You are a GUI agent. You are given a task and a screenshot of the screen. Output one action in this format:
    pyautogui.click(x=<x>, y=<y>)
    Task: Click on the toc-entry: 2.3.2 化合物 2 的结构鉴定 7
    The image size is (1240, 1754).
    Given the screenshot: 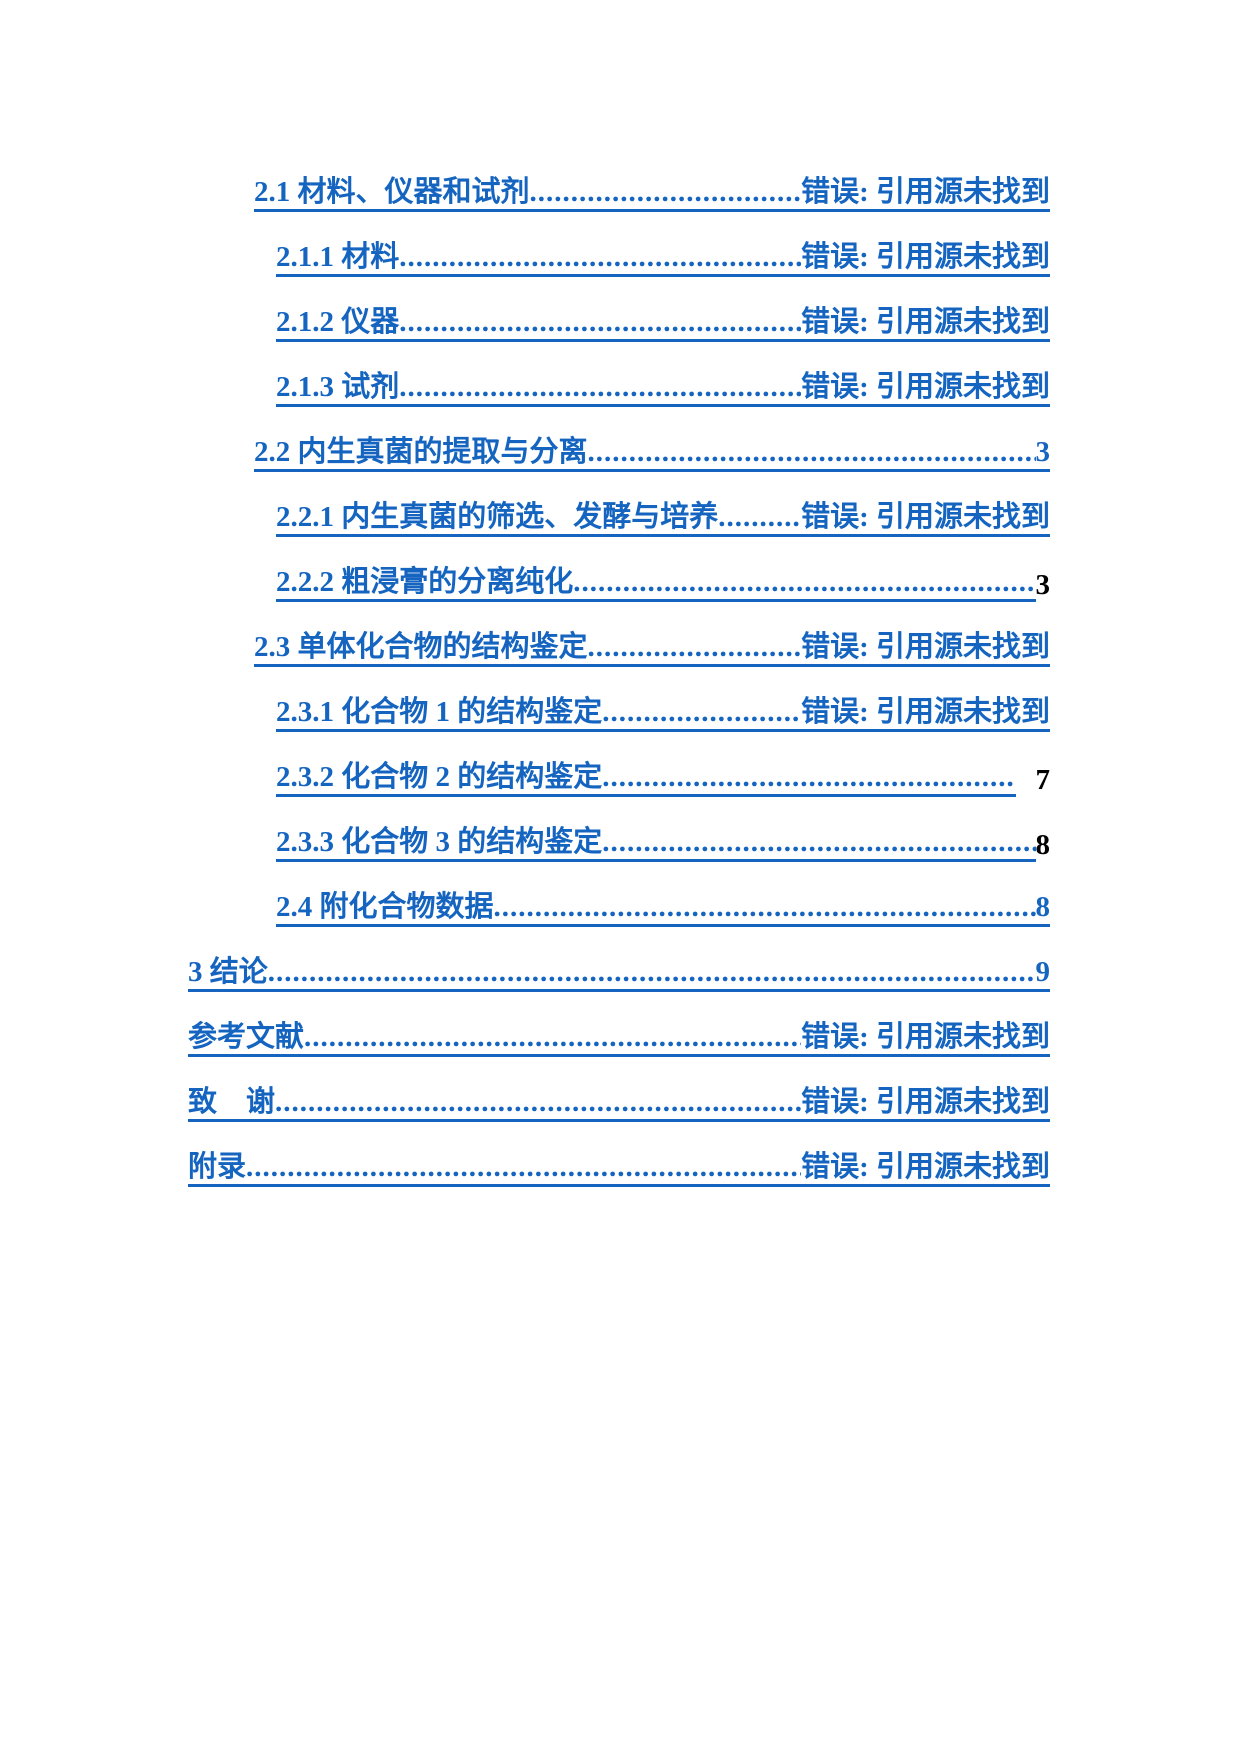 What is the action you would take?
    pyautogui.click(x=663, y=777)
    